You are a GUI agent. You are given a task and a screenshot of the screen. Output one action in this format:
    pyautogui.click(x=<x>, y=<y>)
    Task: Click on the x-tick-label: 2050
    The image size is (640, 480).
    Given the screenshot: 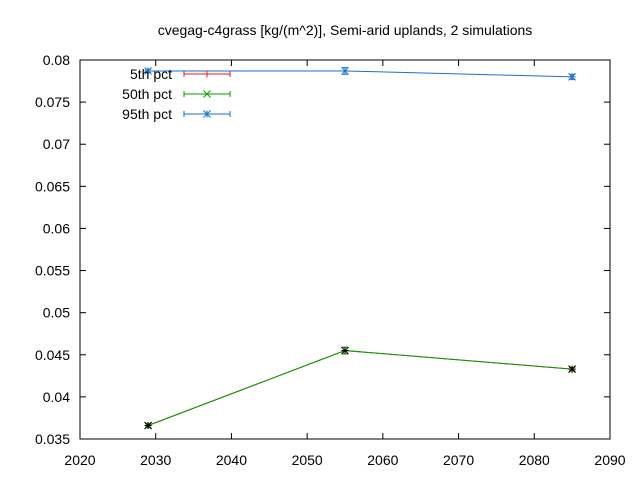 What is the action you would take?
    pyautogui.click(x=307, y=460)
    